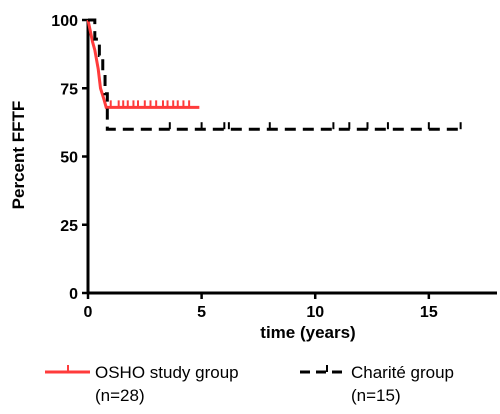  Describe the element at coordinates (402, 372) in the screenshot. I see `legend-label-charite: Charité group` at that location.